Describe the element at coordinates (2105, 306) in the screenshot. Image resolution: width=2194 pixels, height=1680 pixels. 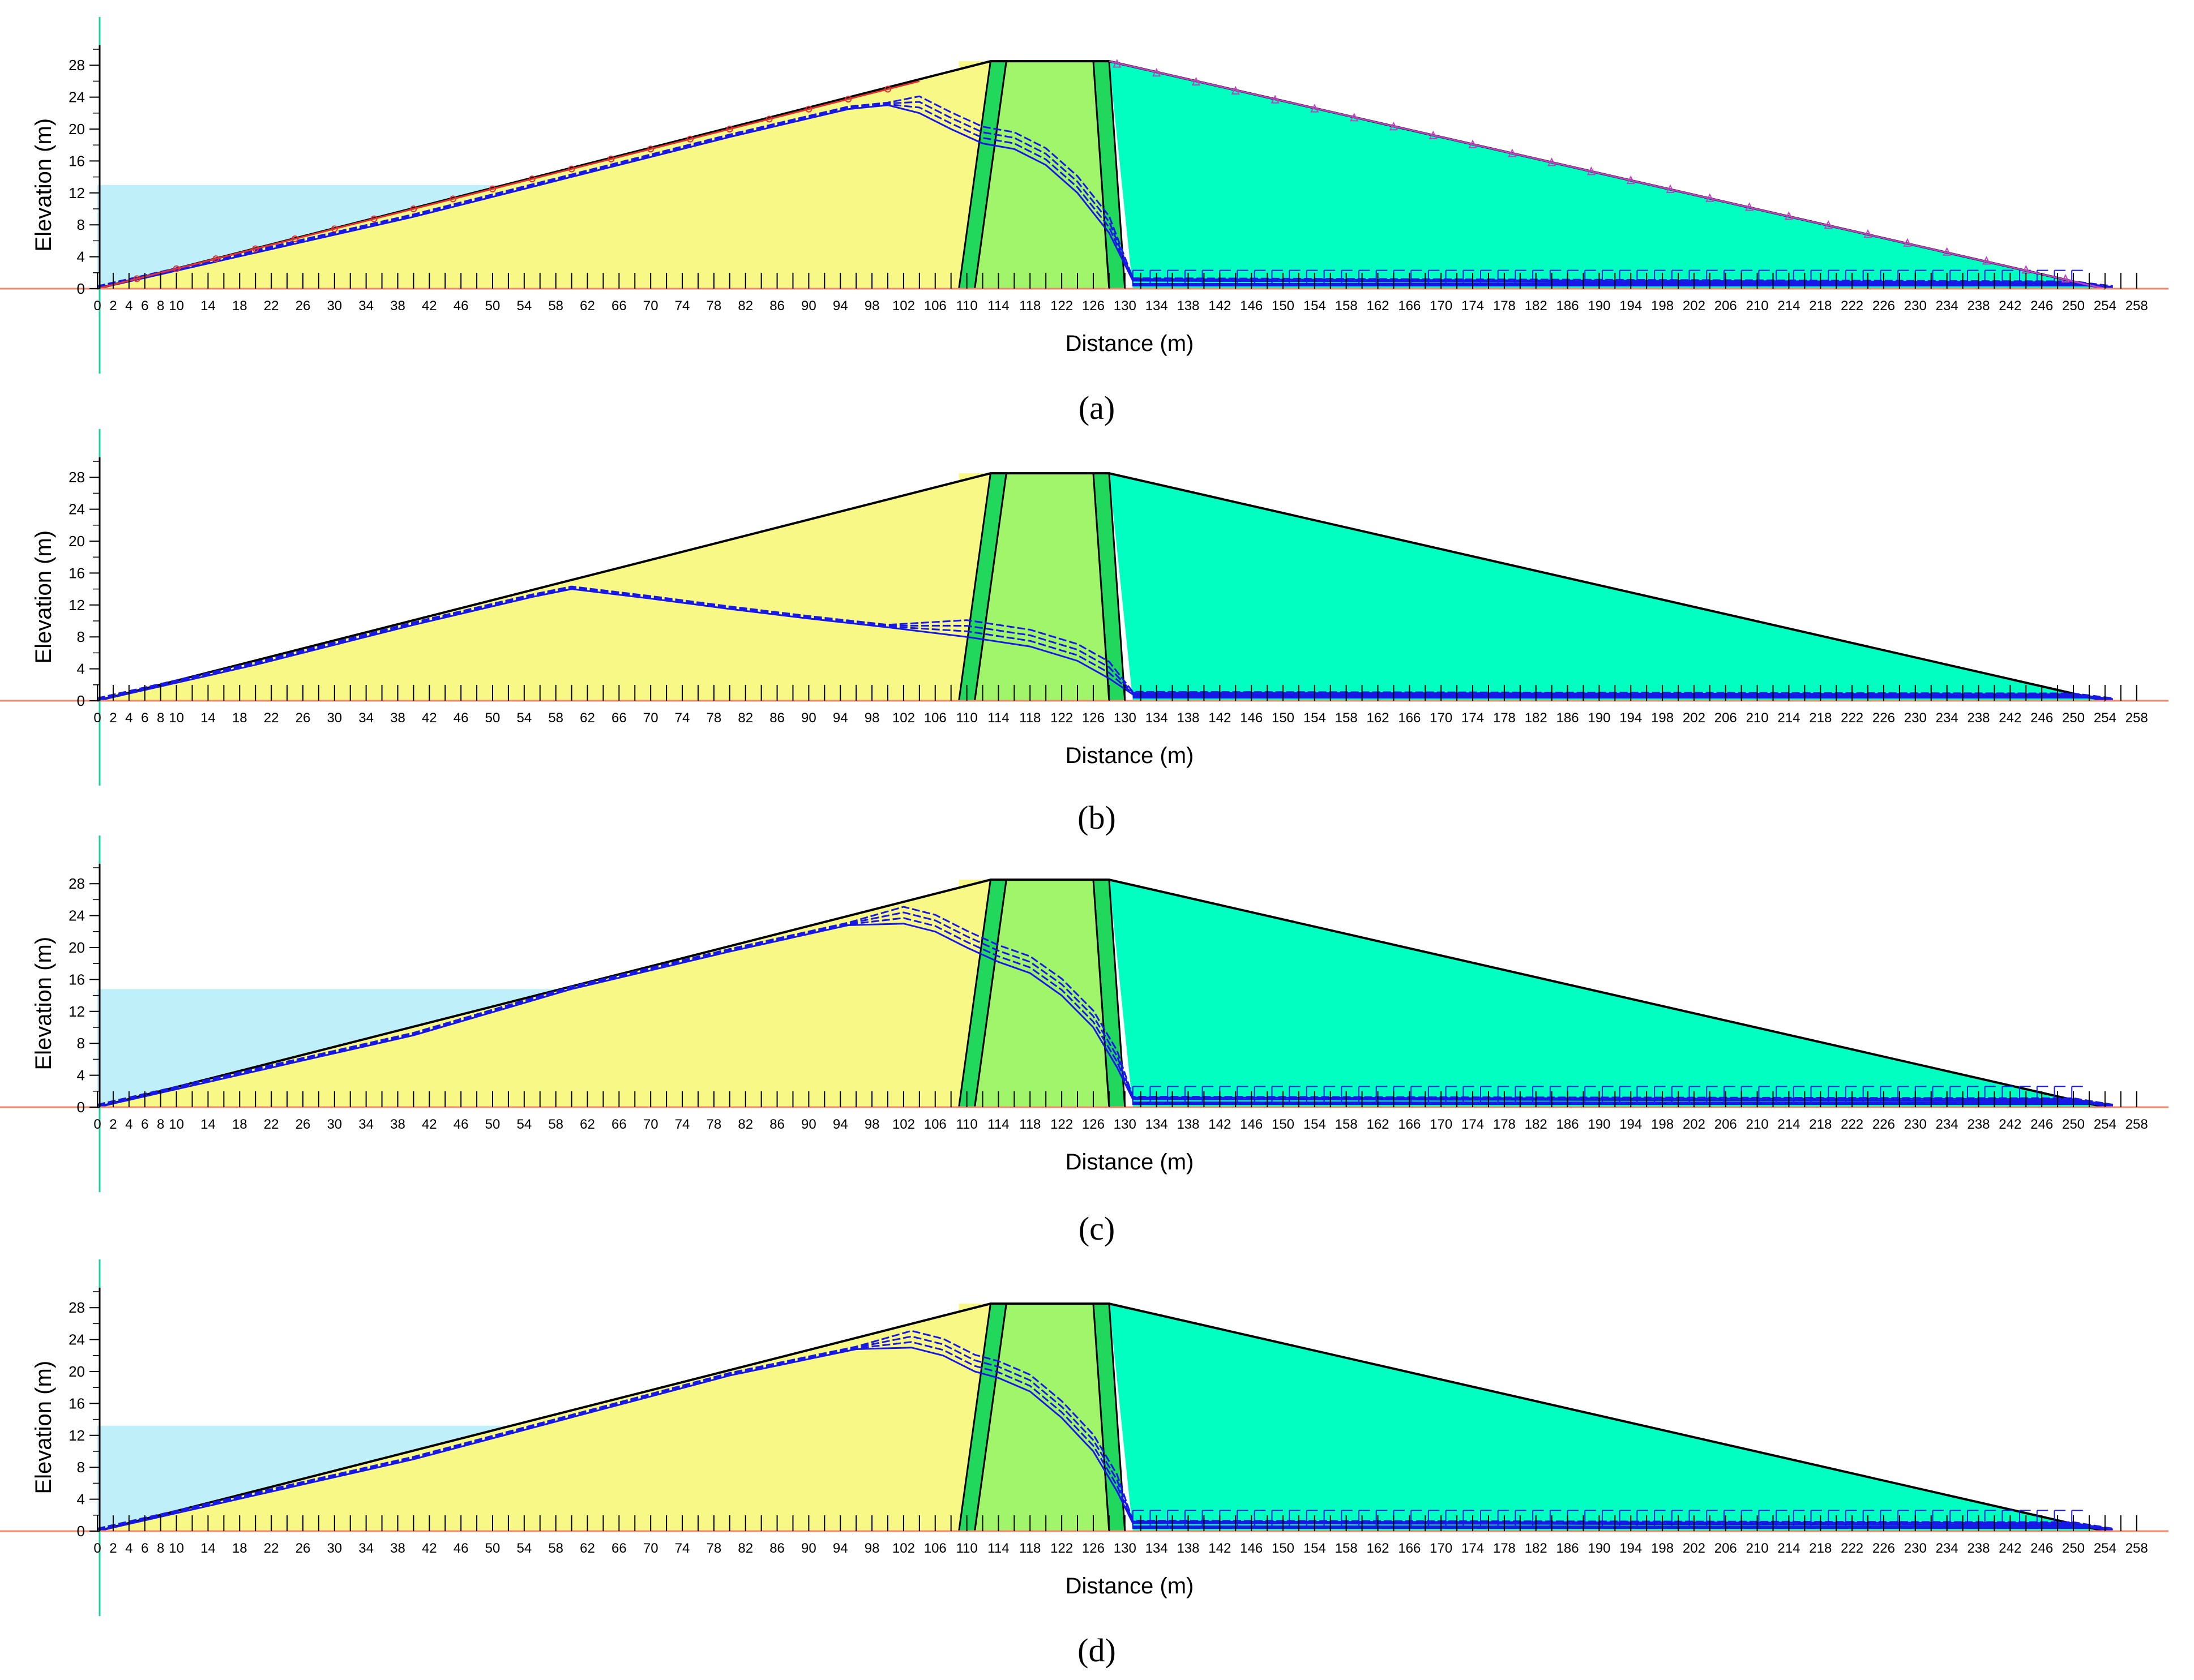
I see `x-tick-label: 254` at that location.